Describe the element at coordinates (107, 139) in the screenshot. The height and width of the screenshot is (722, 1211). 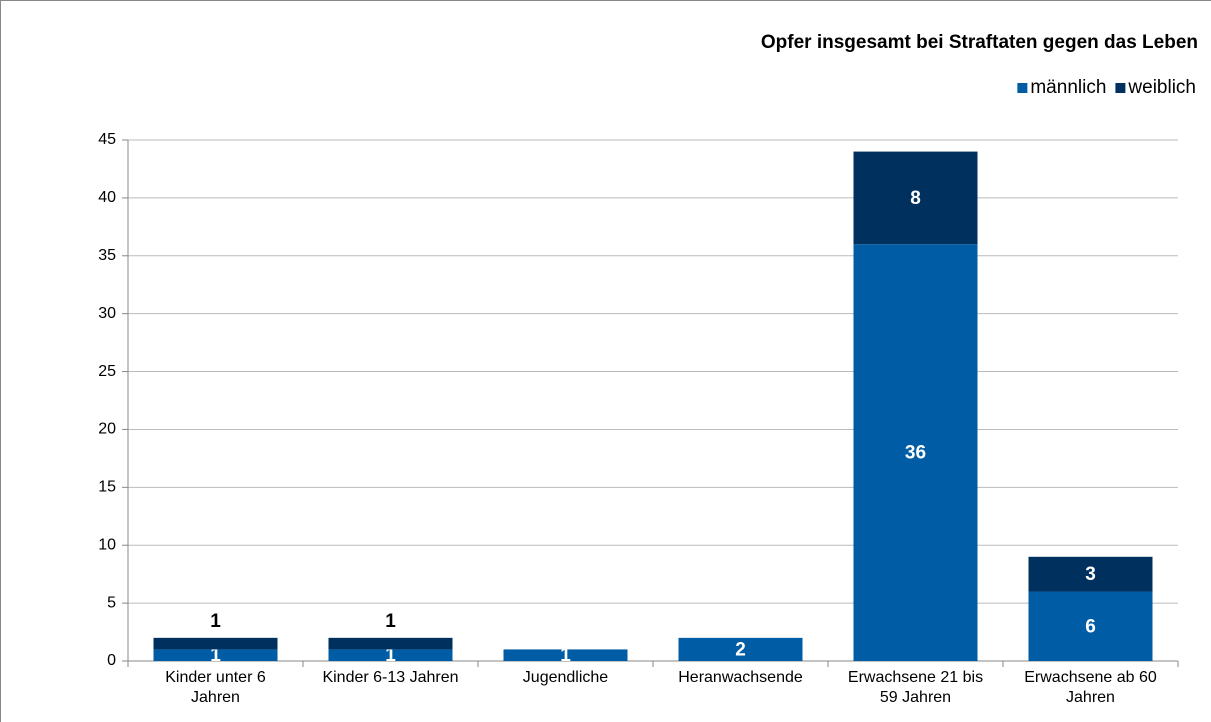
I see `y-tick-label: 45` at that location.